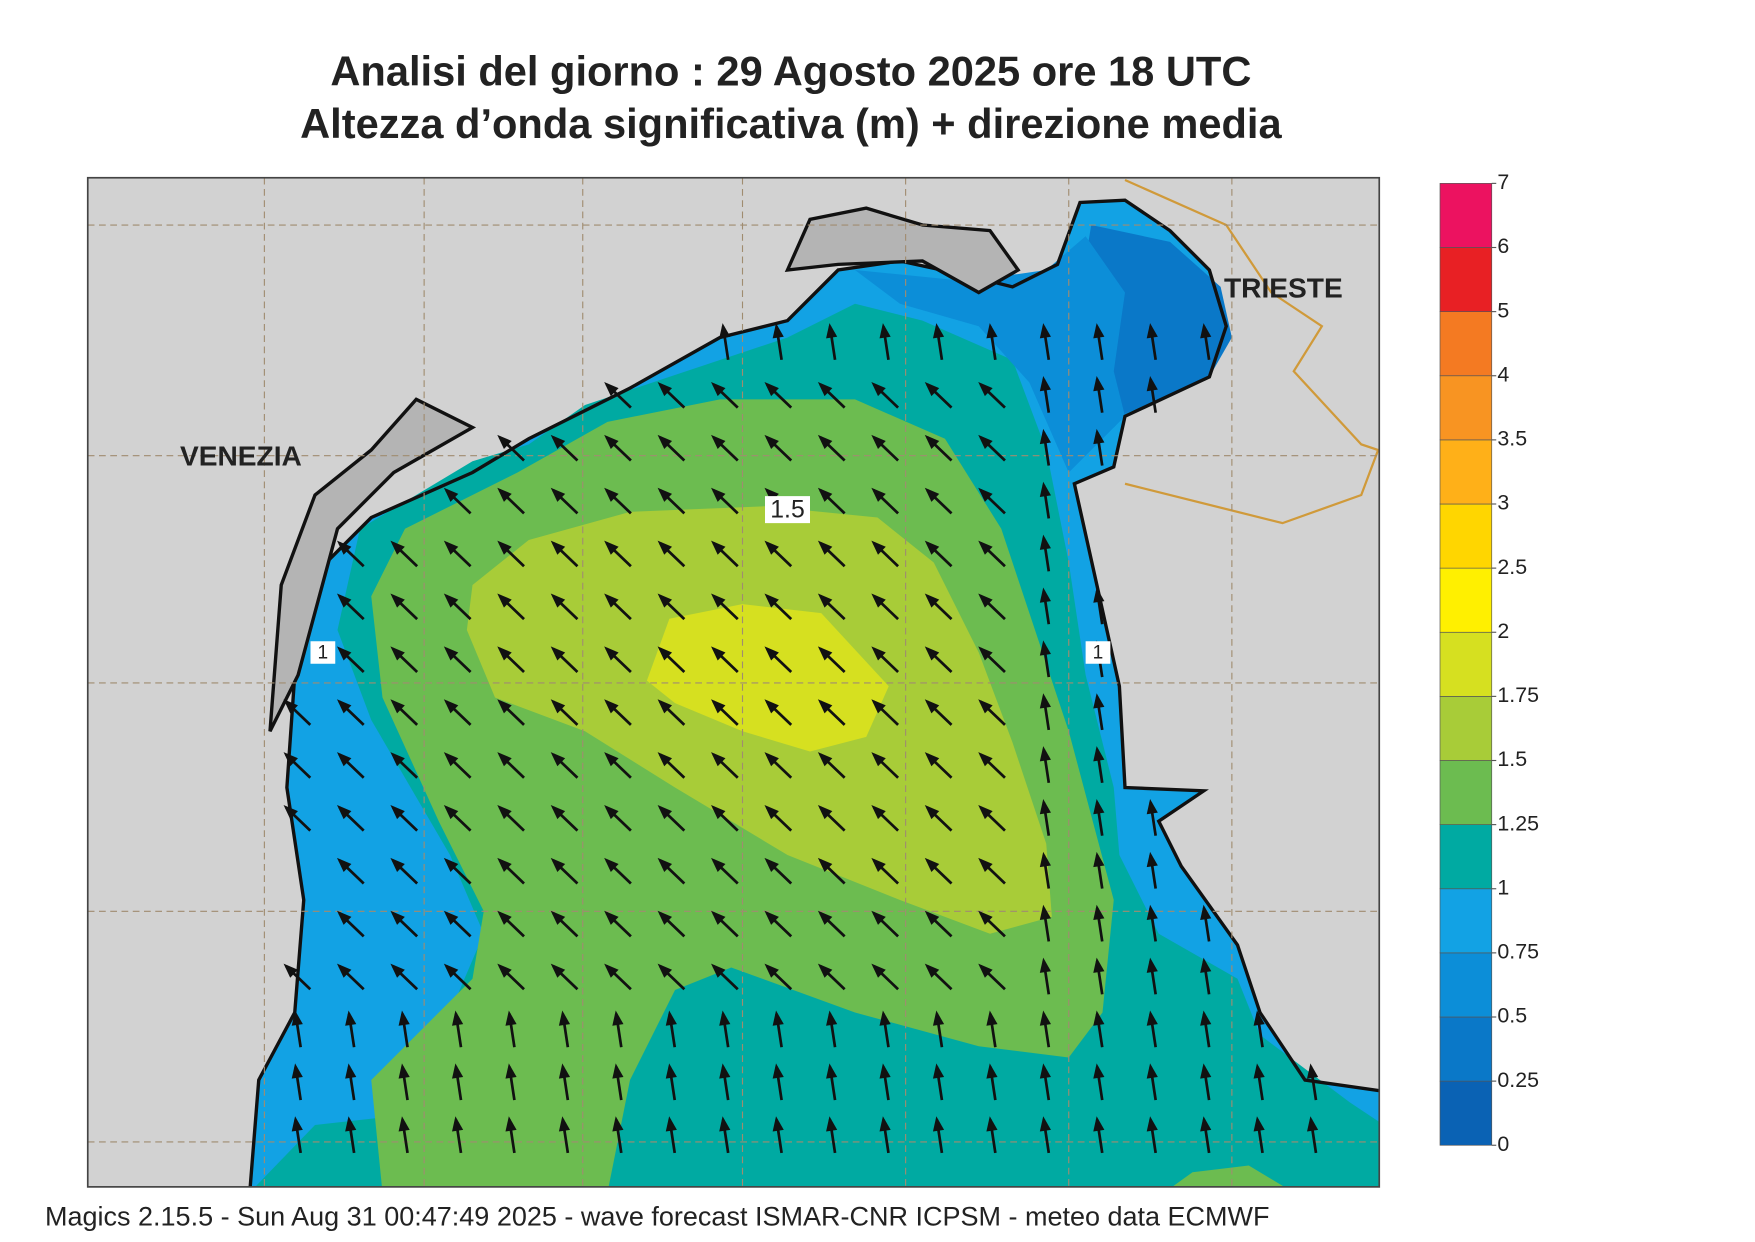 Image resolution: width=1755 pixels, height=1242 pixels. What do you see at coordinates (1518, 823) in the screenshot?
I see `colorbar-label: 1.25` at bounding box center [1518, 823].